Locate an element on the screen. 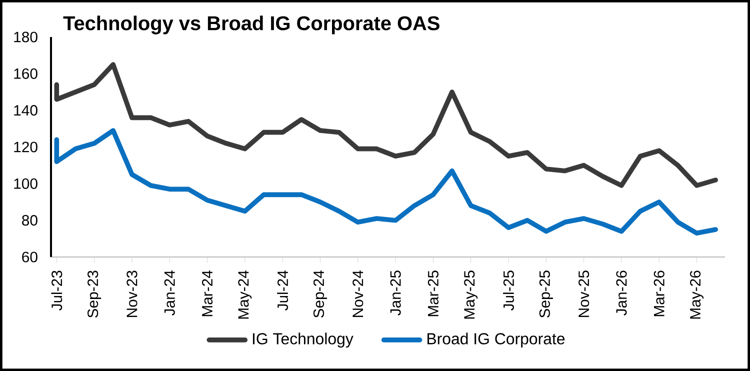 This screenshot has width=750, height=371. x-tick-label: Nov-23 is located at coordinates (132, 293).